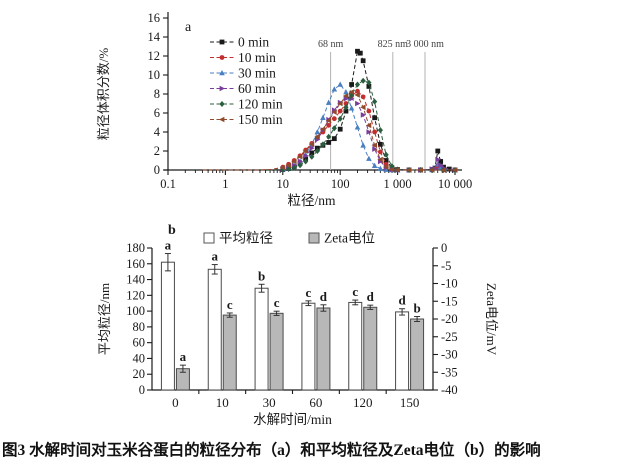 This screenshot has width=632, height=467. I want to click on svg-text: 0.1, so click(168, 184).